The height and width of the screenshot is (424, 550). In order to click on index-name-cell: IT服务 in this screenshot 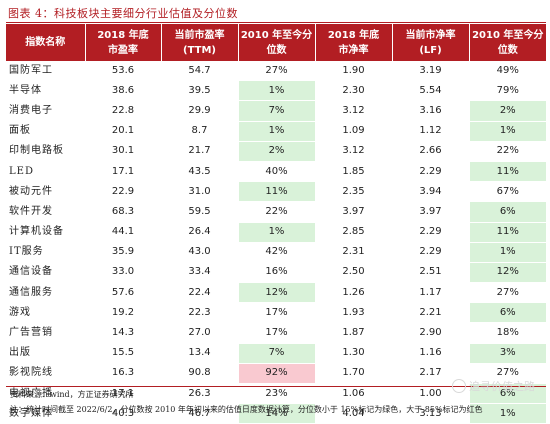, I will do `click(46, 252)`.